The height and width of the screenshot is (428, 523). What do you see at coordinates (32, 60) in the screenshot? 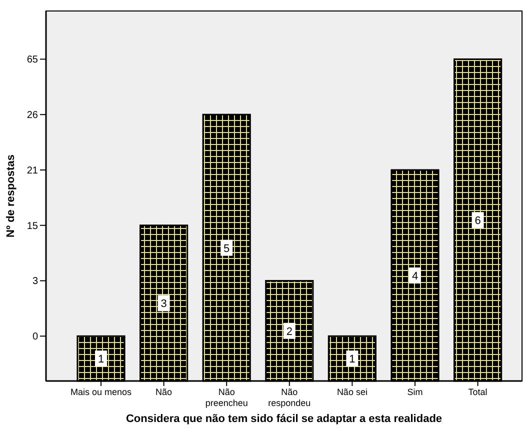
I see `text: 65` at bounding box center [32, 60].